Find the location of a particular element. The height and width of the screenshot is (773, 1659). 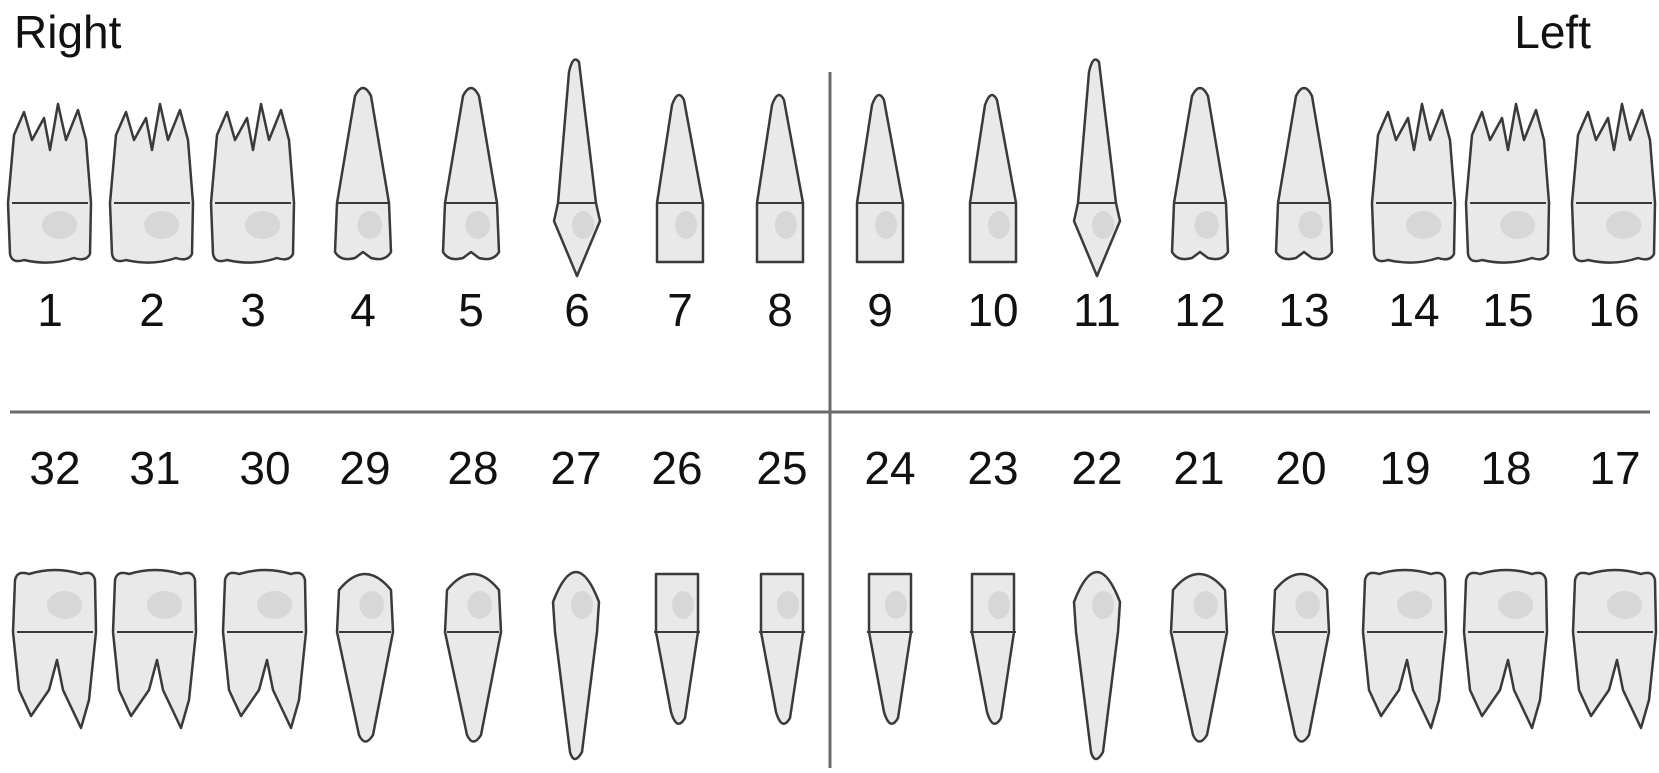

tooth-number-12: 12 is located at coordinates (1199, 310).